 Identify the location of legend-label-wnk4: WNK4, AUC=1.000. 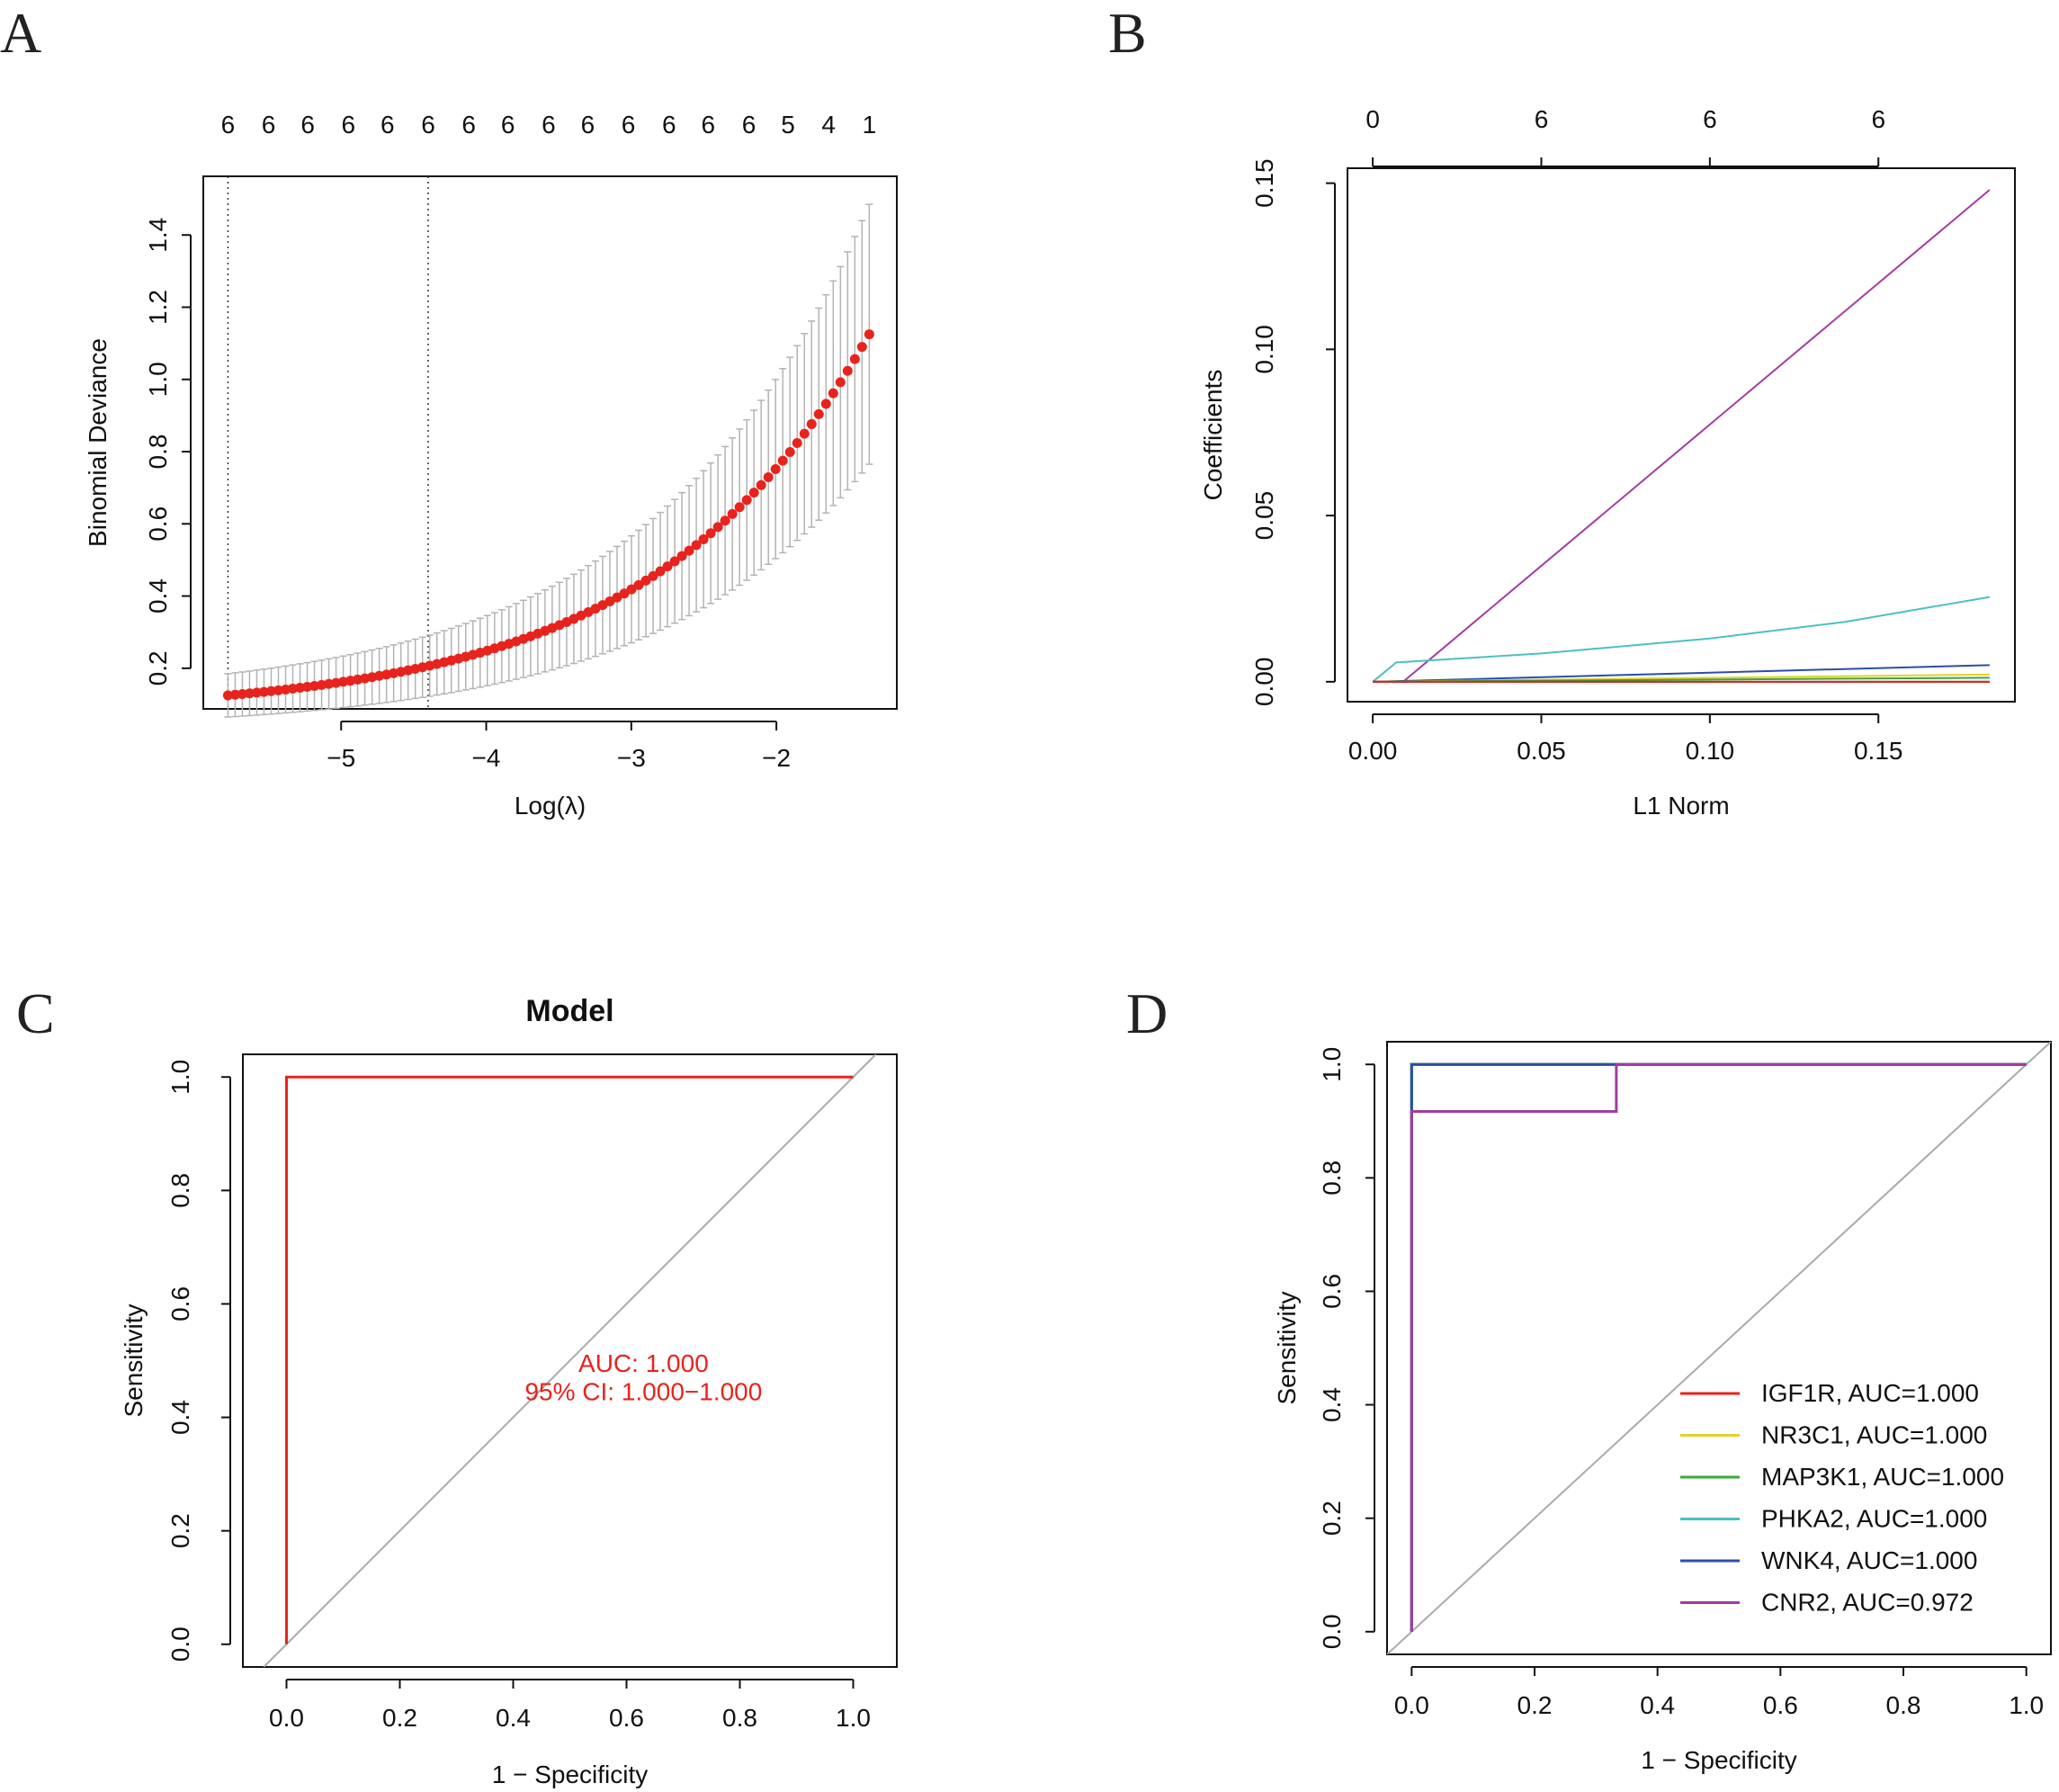
(1869, 1560).